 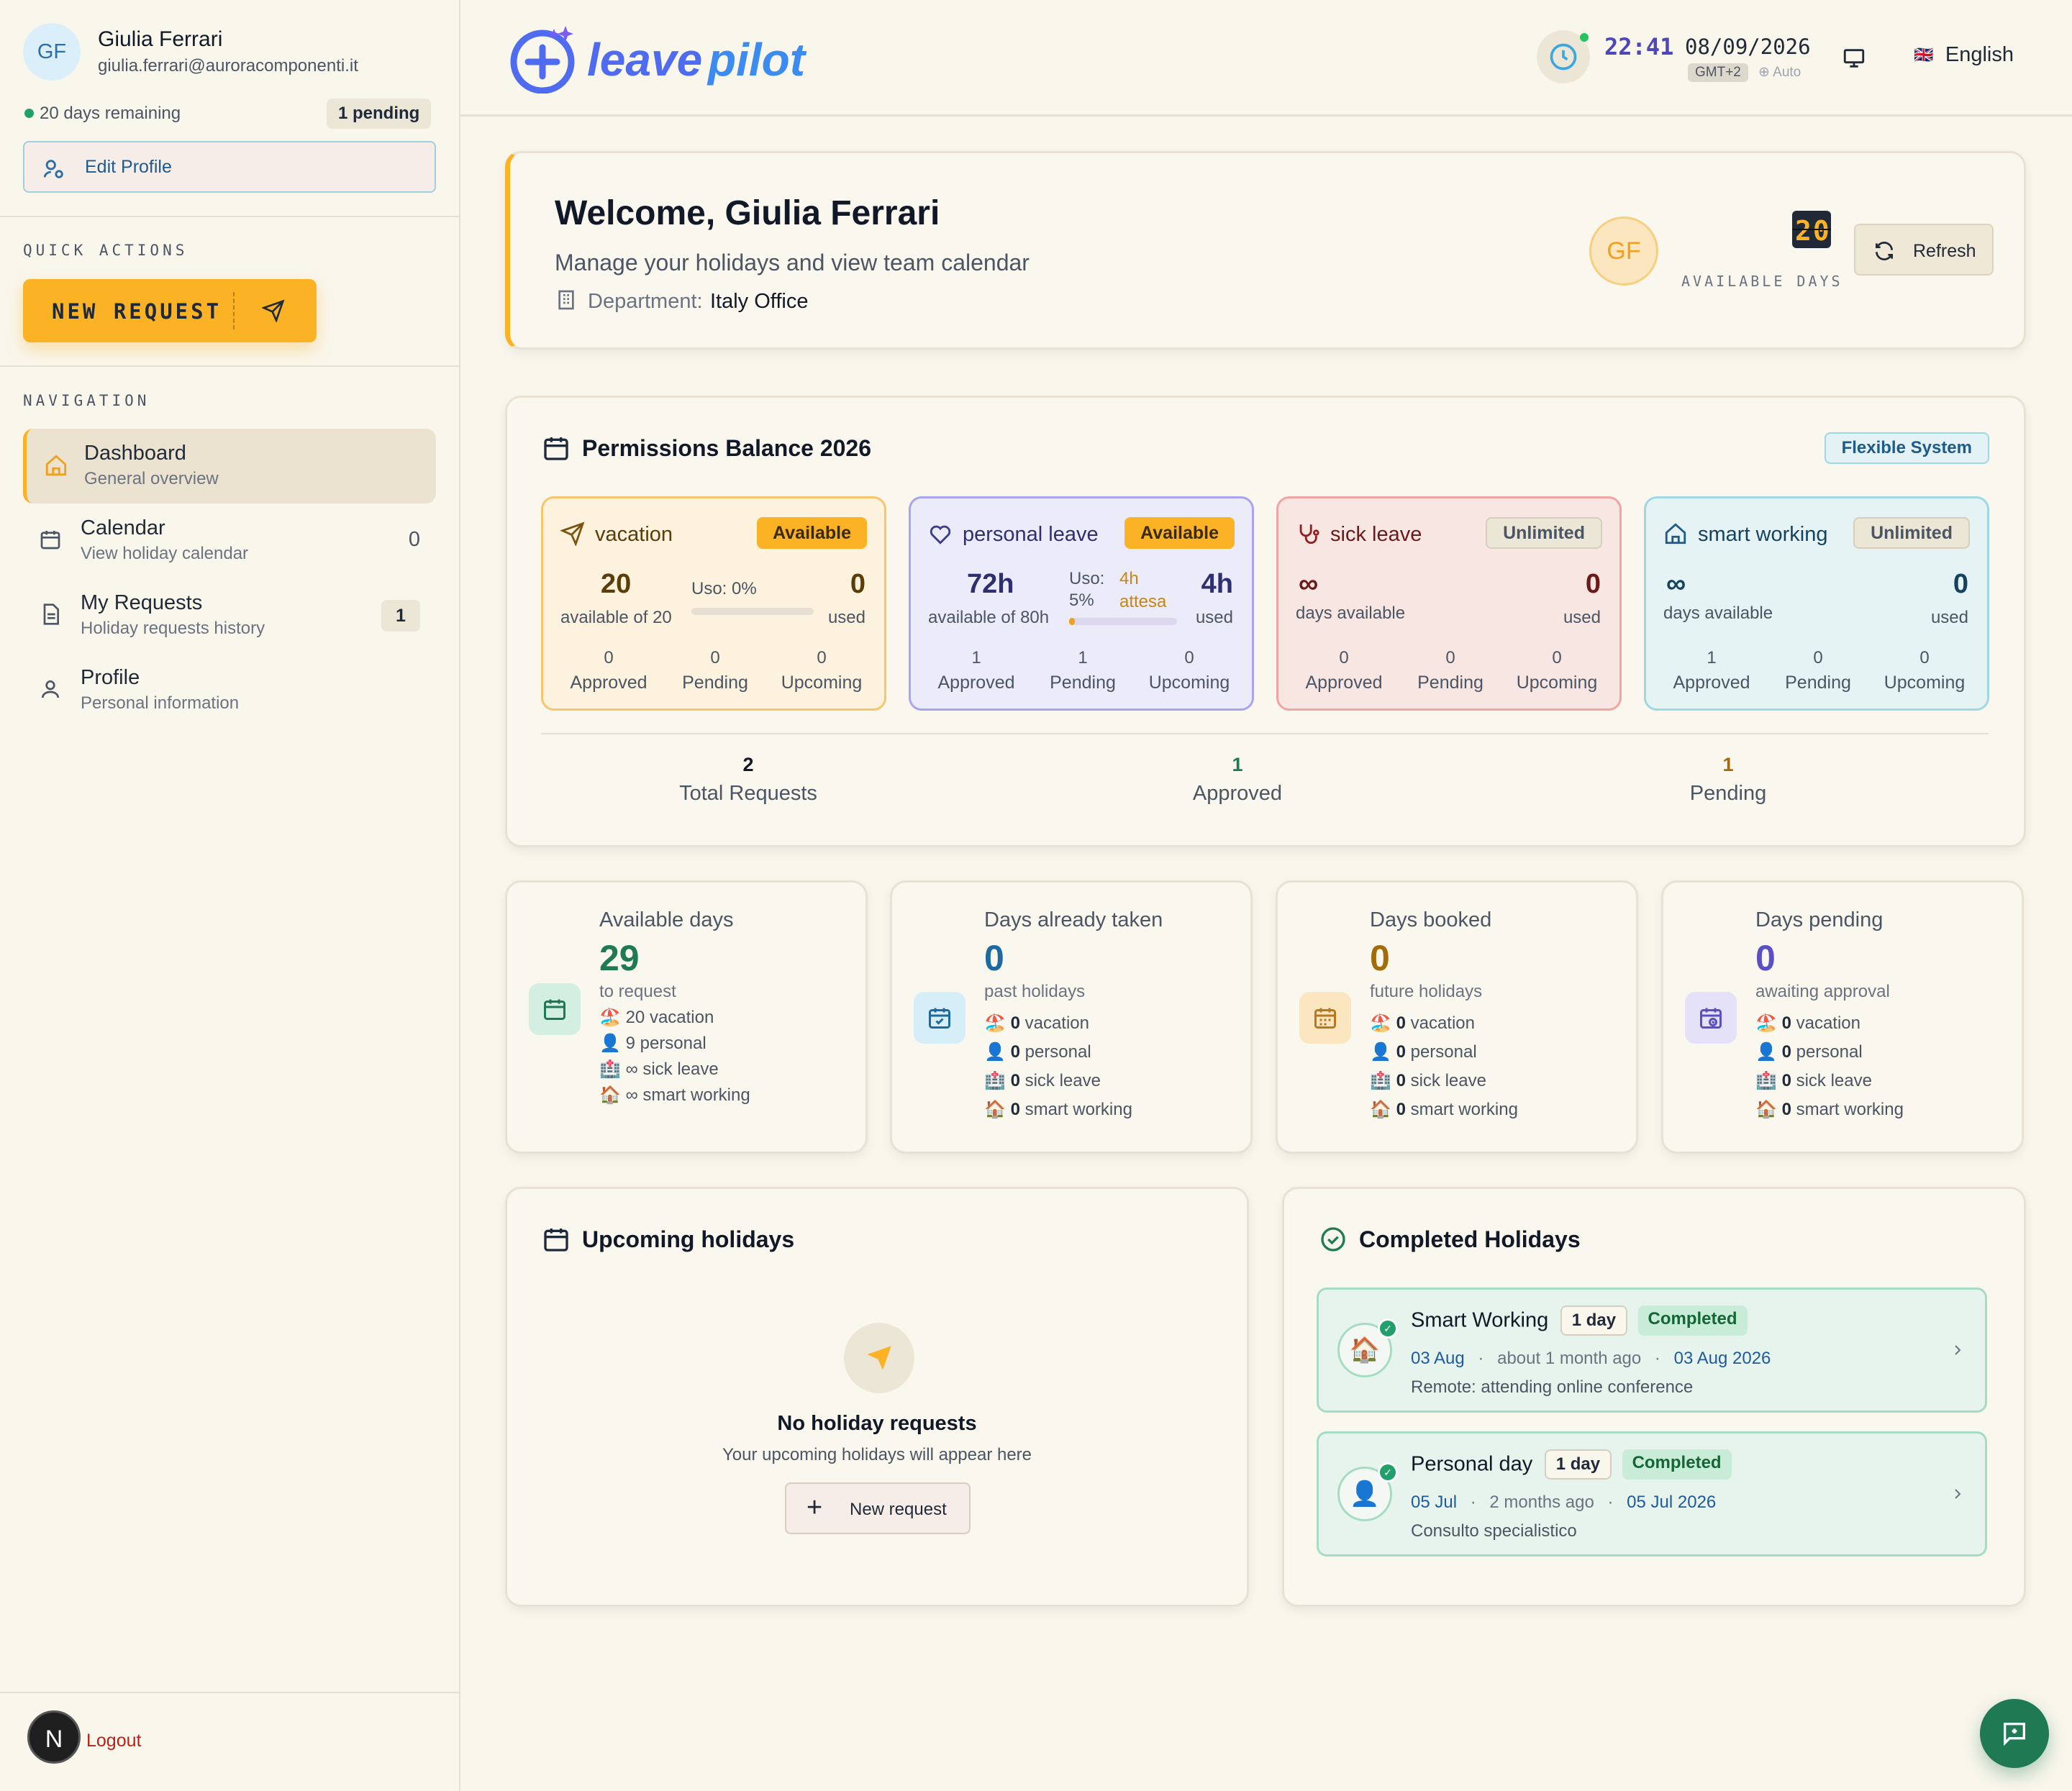 I want to click on new-request-secondary-button: + New request, so click(x=878, y=1508).